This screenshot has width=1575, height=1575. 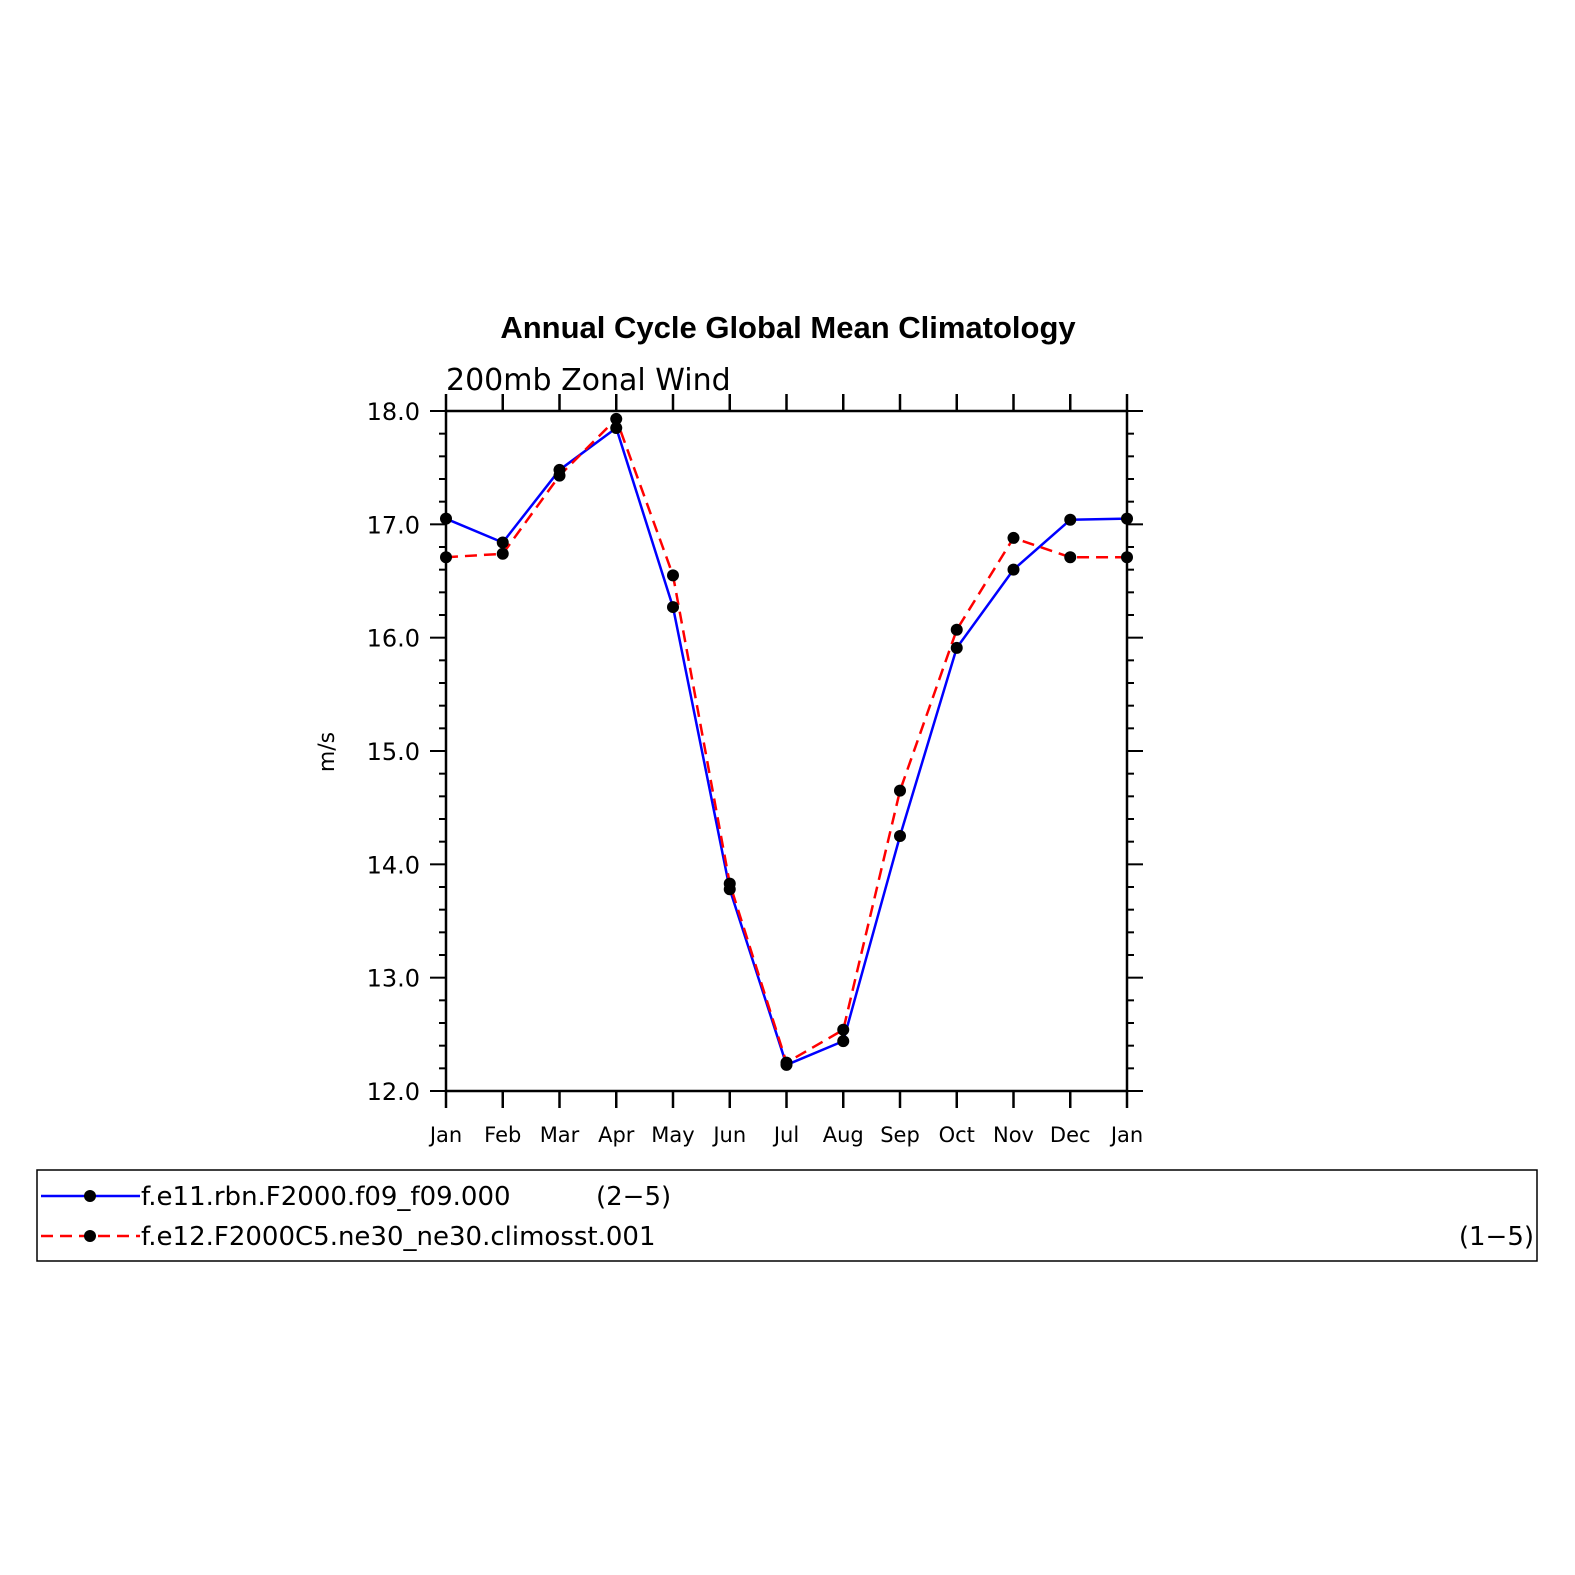 What do you see at coordinates (900, 1135) in the screenshot?
I see `x-tick-label: Sep` at bounding box center [900, 1135].